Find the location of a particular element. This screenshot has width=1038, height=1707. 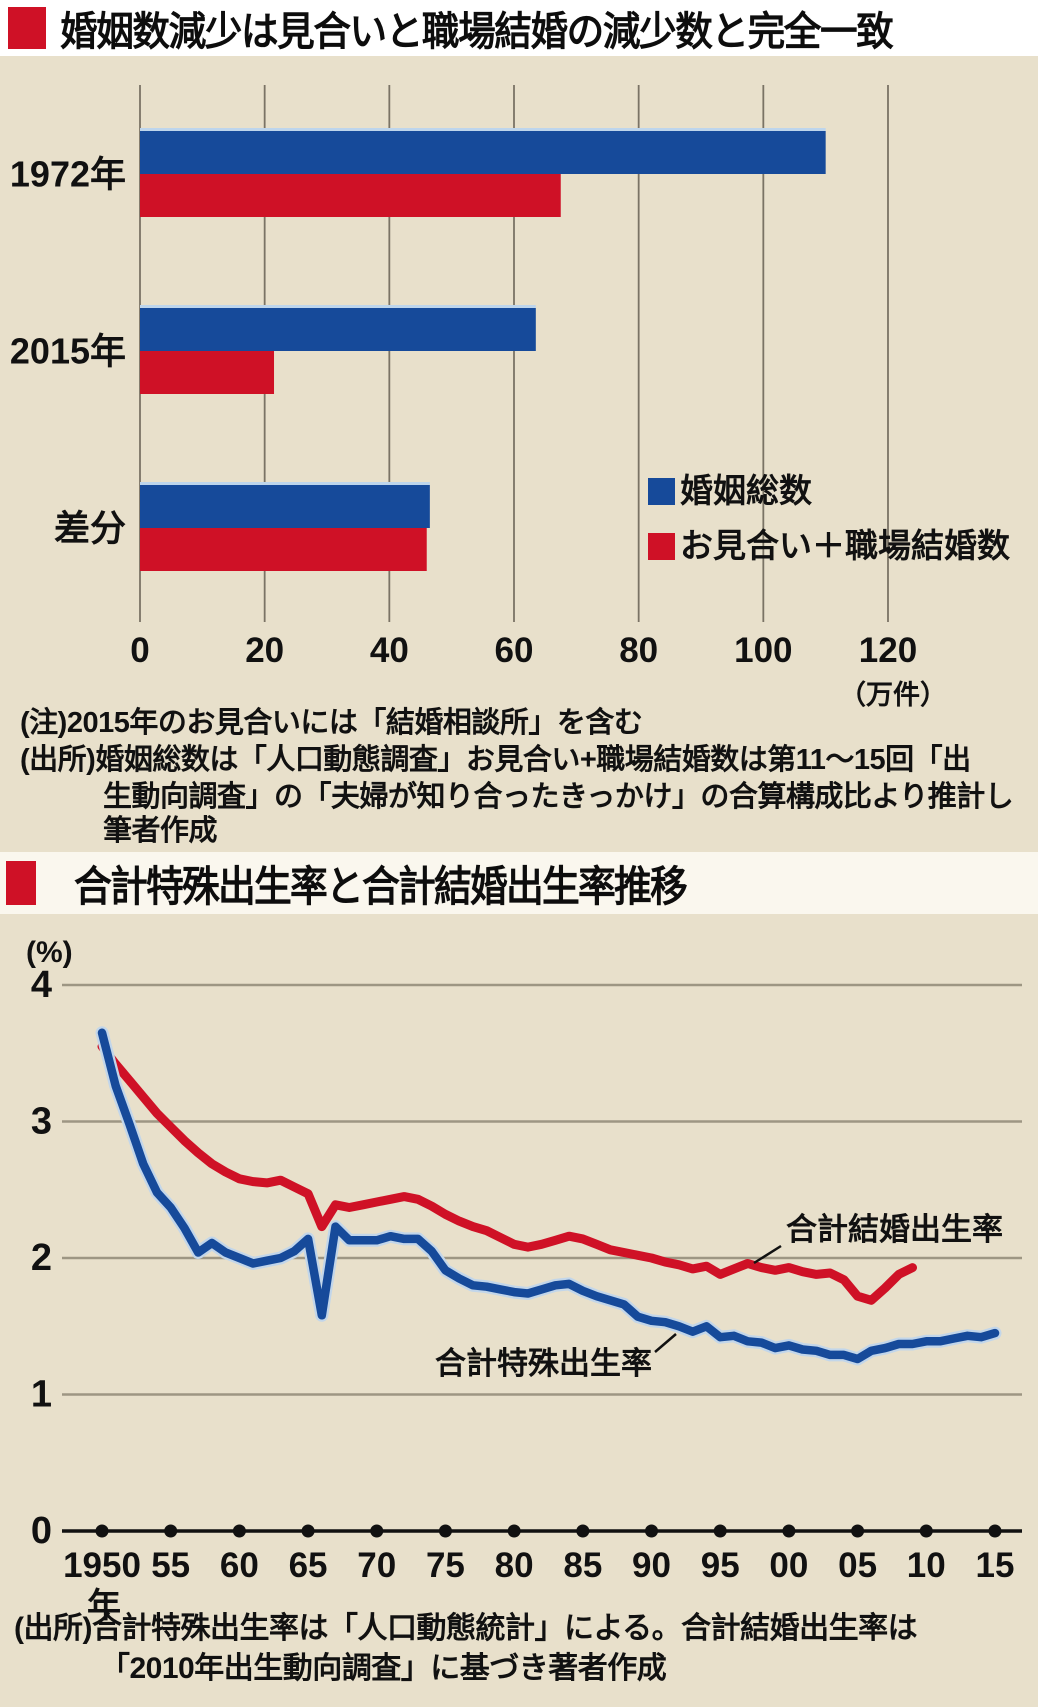

series-annotation-tfr: 合計特殊出生率 is located at coordinates (543, 1363).